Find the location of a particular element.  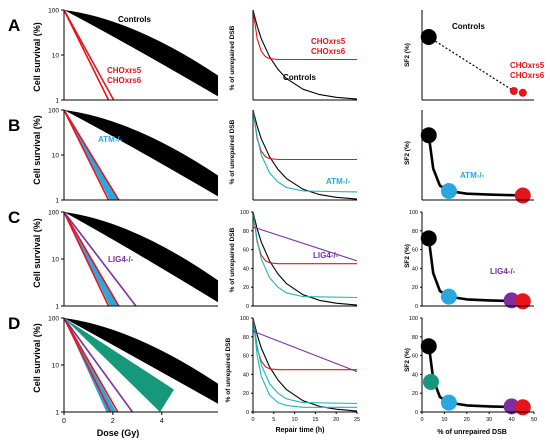

dsb-xtick-label-d: 0 is located at coordinates (252, 420).